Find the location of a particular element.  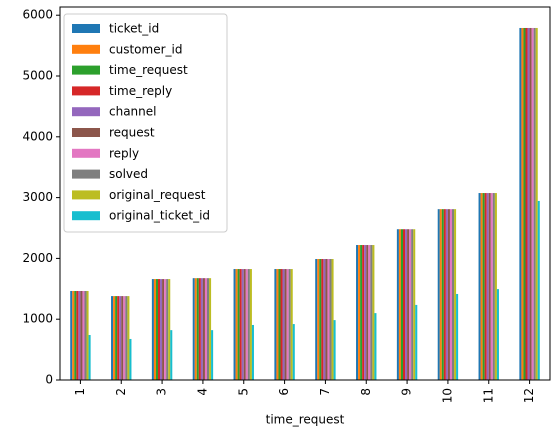

y-tick-label: 0 is located at coordinates (49, 380).